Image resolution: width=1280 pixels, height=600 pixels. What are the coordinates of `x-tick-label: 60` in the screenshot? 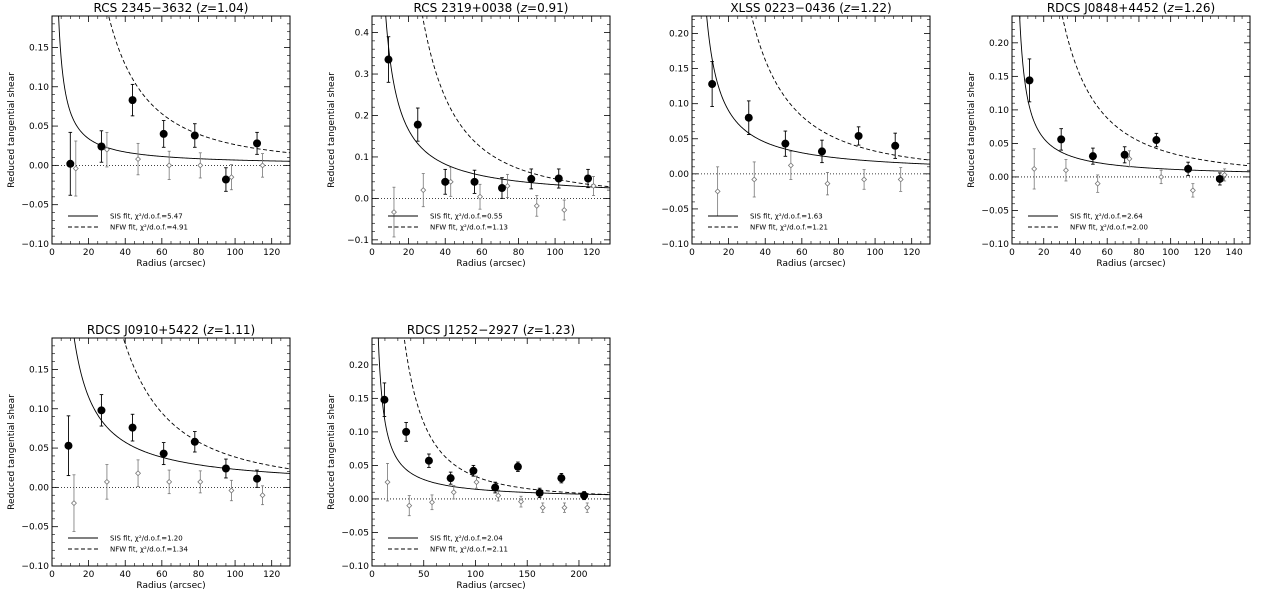 It's located at (162, 253).